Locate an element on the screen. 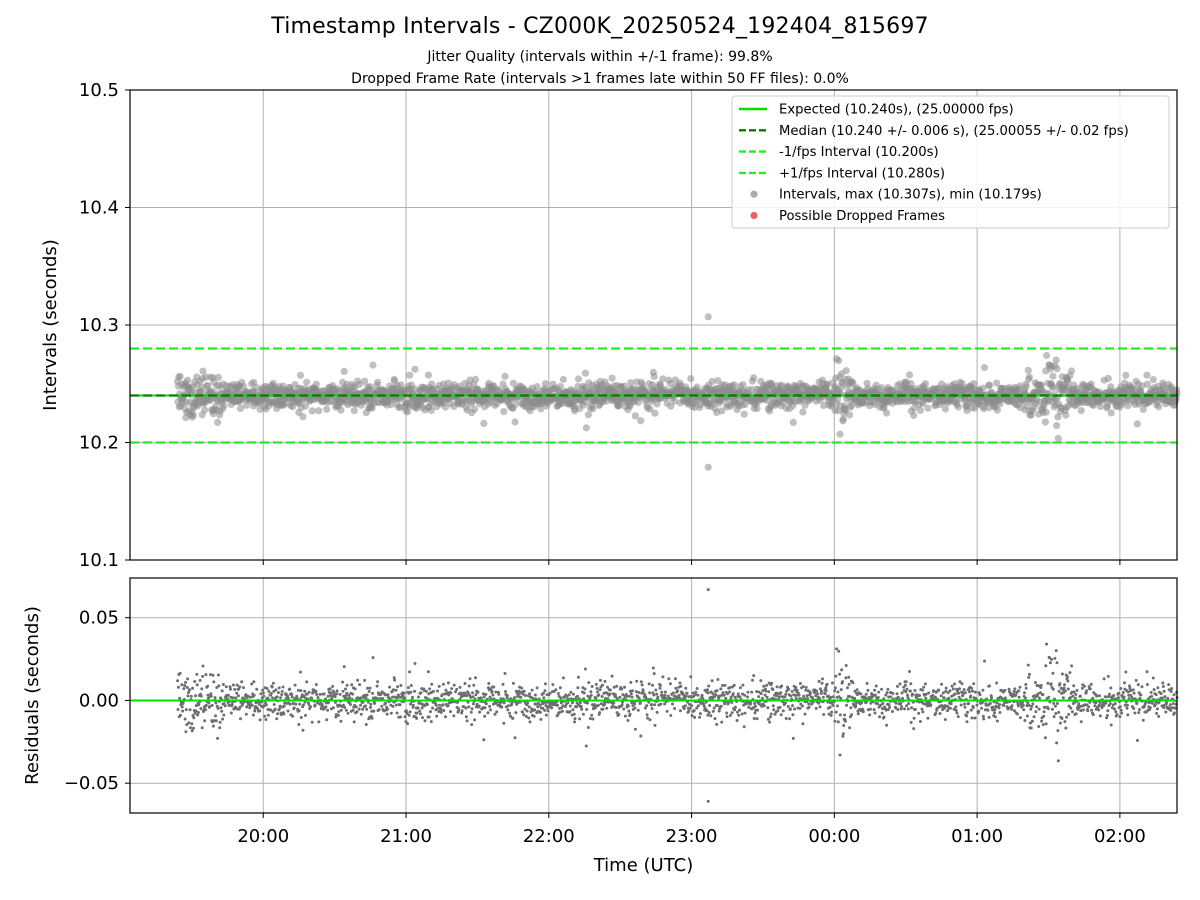 The height and width of the screenshot is (900, 1200). interval-extreme-point is located at coordinates (708, 467).